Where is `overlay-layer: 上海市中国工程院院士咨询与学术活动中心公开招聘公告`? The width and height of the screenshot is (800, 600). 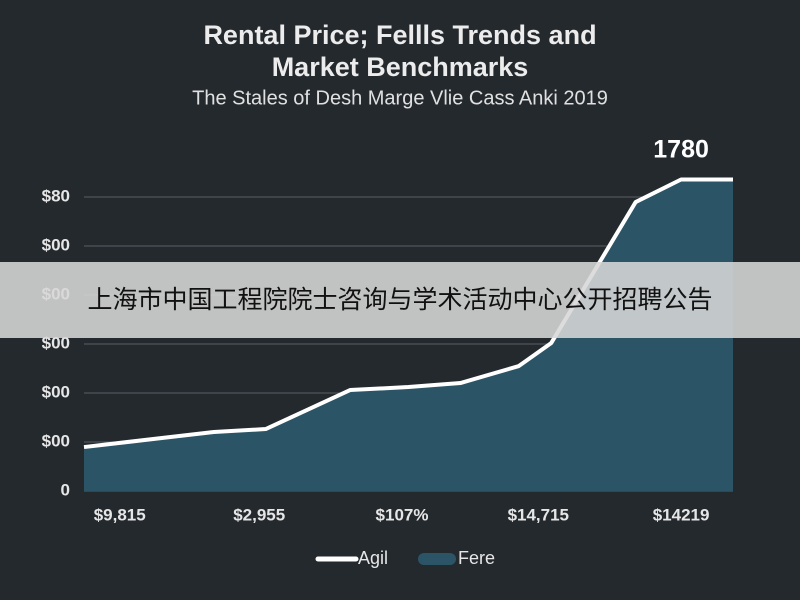 overlay-layer: 上海市中国工程院院士咨询与学术活动中心公开招聘公告 is located at coordinates (400, 300).